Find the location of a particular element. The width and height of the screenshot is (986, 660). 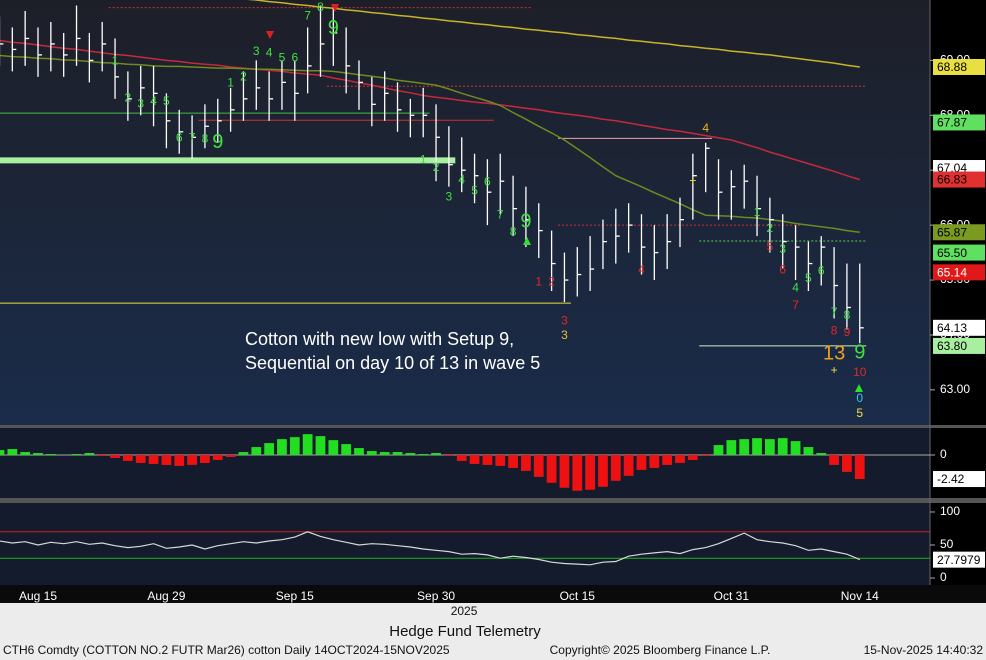

y-tick-label: 100 is located at coordinates (950, 511).